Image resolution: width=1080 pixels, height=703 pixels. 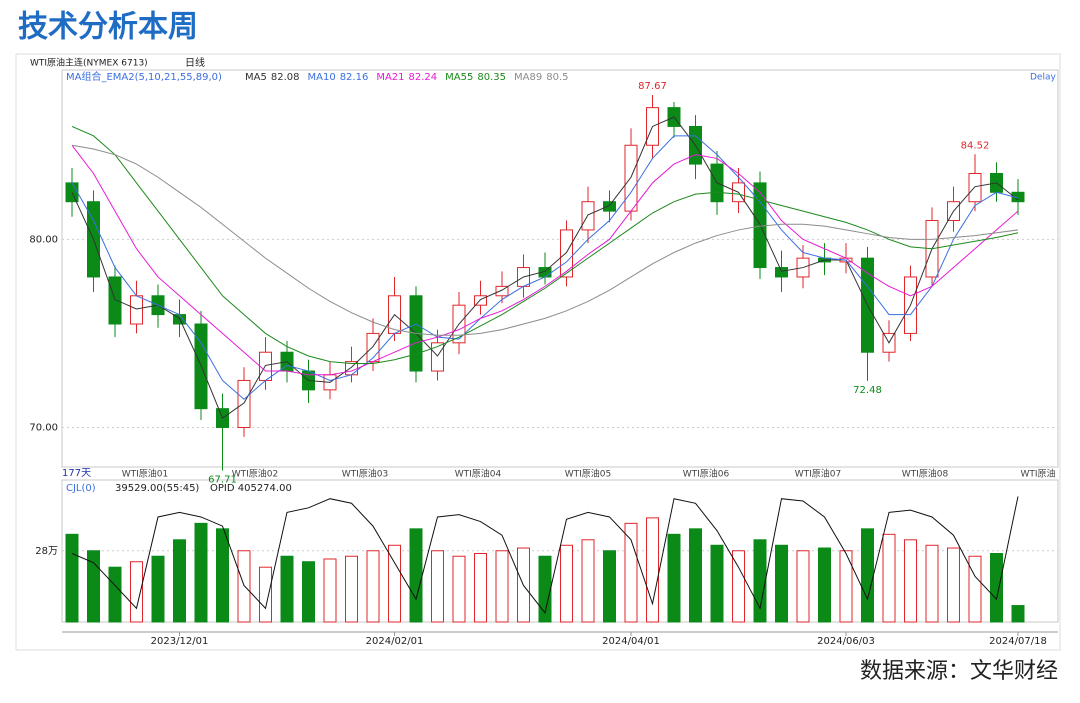 What do you see at coordinates (145, 474) in the screenshot?
I see `contract-label: WTI原油01` at bounding box center [145, 474].